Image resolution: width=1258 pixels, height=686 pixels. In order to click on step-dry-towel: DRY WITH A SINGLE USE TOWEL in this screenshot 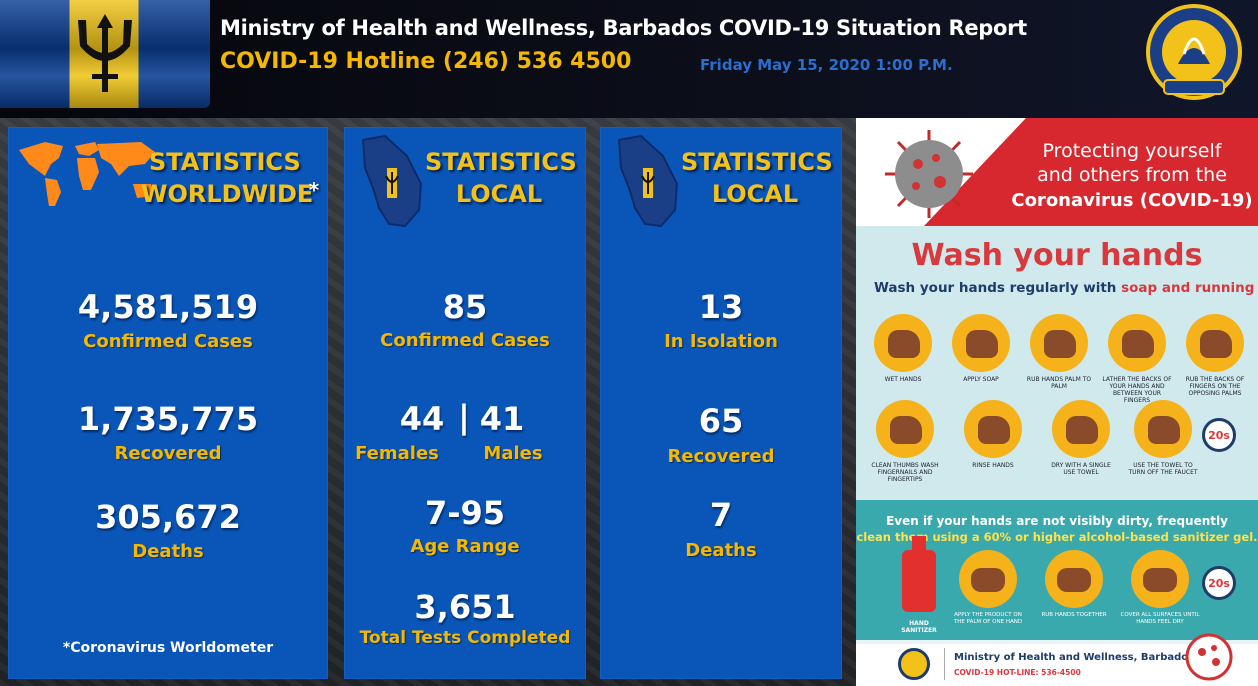, I will do `click(1081, 438)`.